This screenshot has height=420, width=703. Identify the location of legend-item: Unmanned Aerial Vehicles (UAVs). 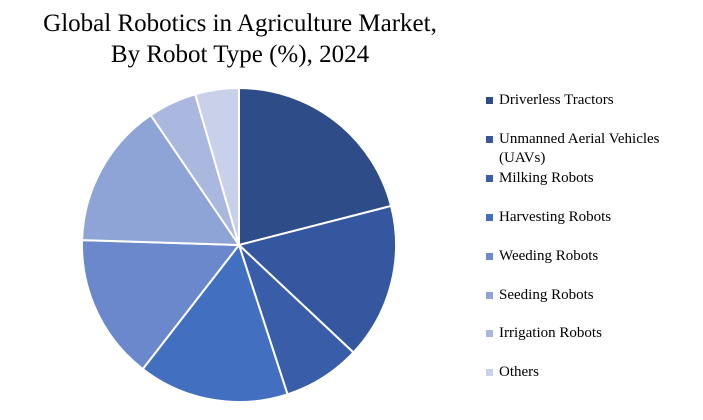
(593, 149).